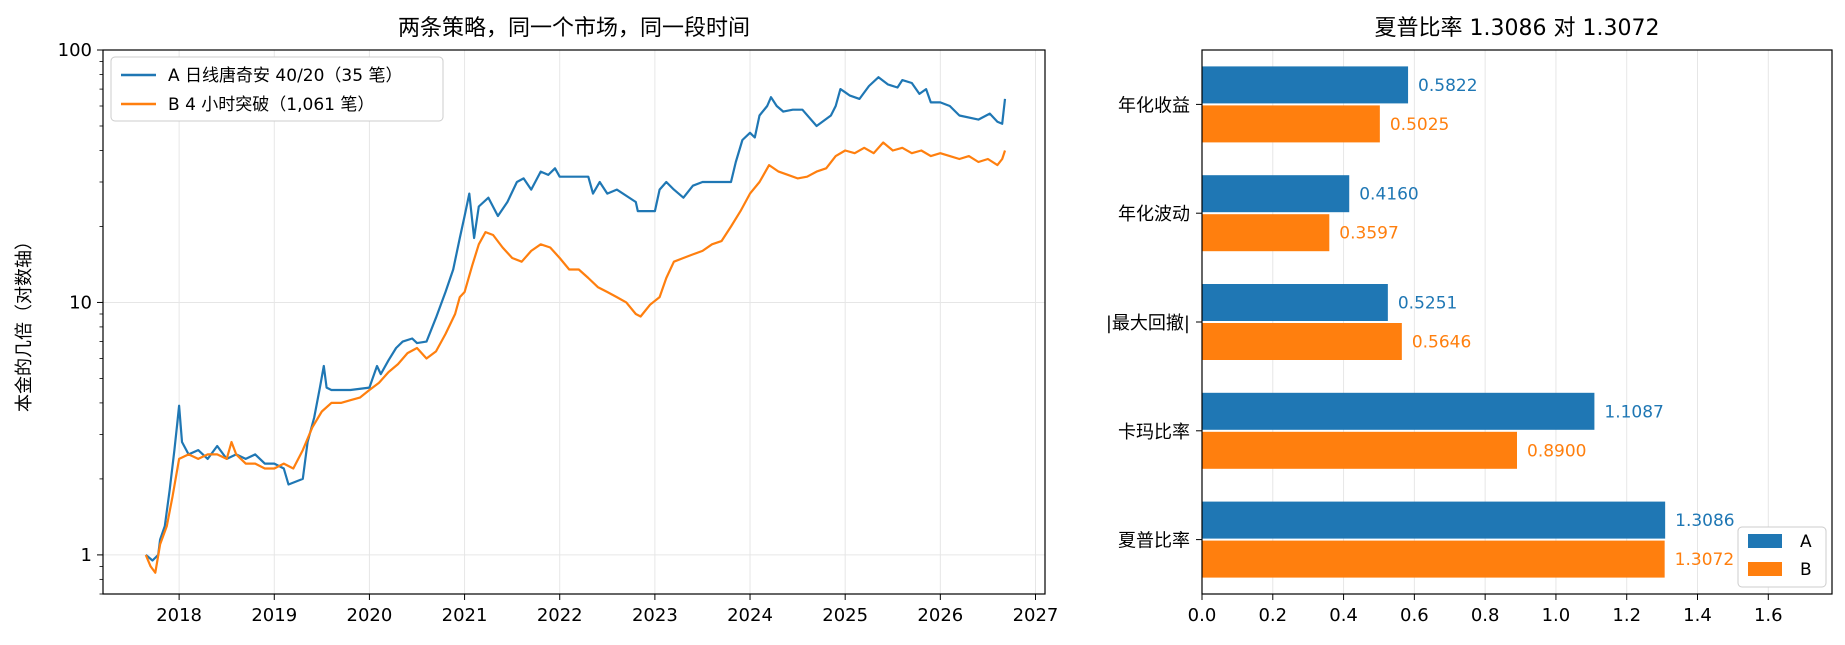 The image size is (1845, 645). I want to click on x-tick-label: 2018, so click(179, 615).